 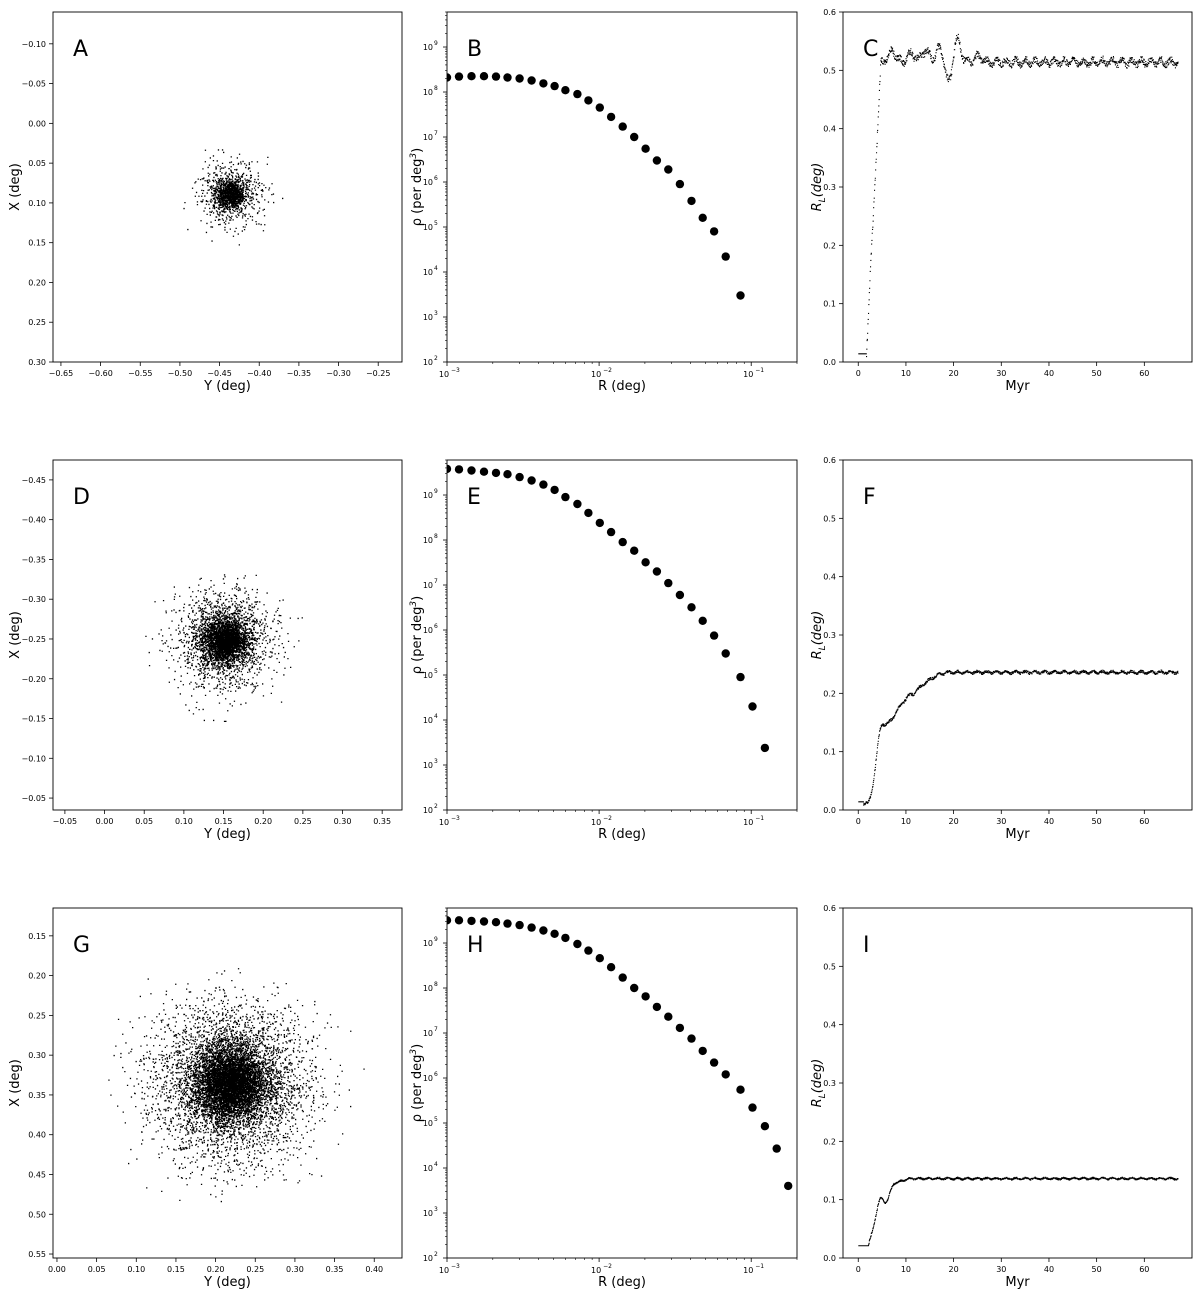 I want to click on x-tick-label: −0.30, so click(x=338, y=373).